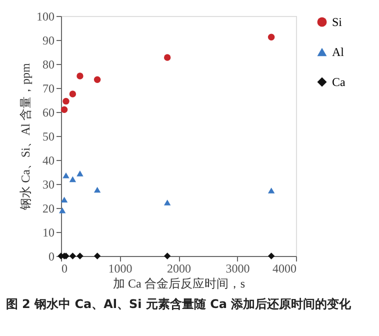 The image size is (379, 336). Describe the element at coordinates (339, 82) in the screenshot. I see `legend-label: Ca` at that location.